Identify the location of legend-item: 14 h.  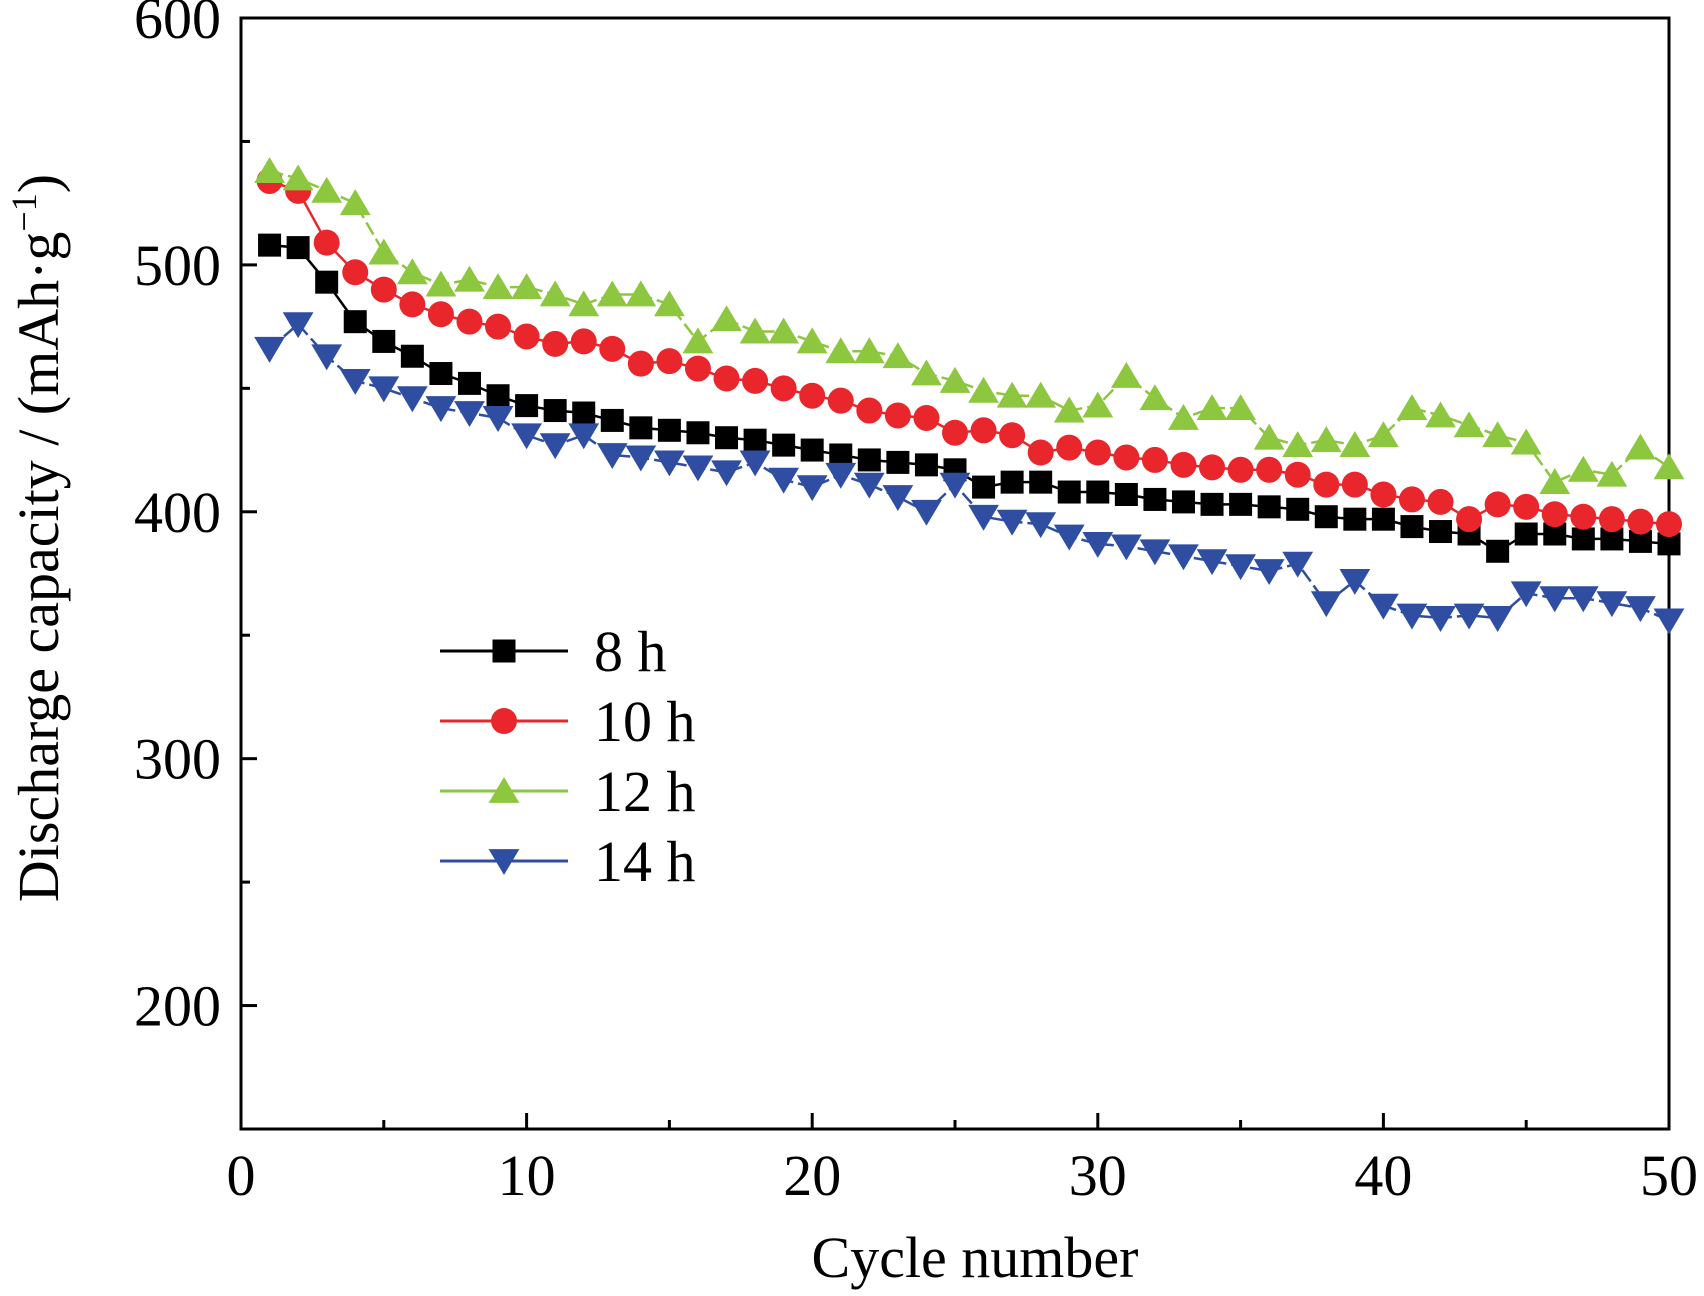
(568, 861).